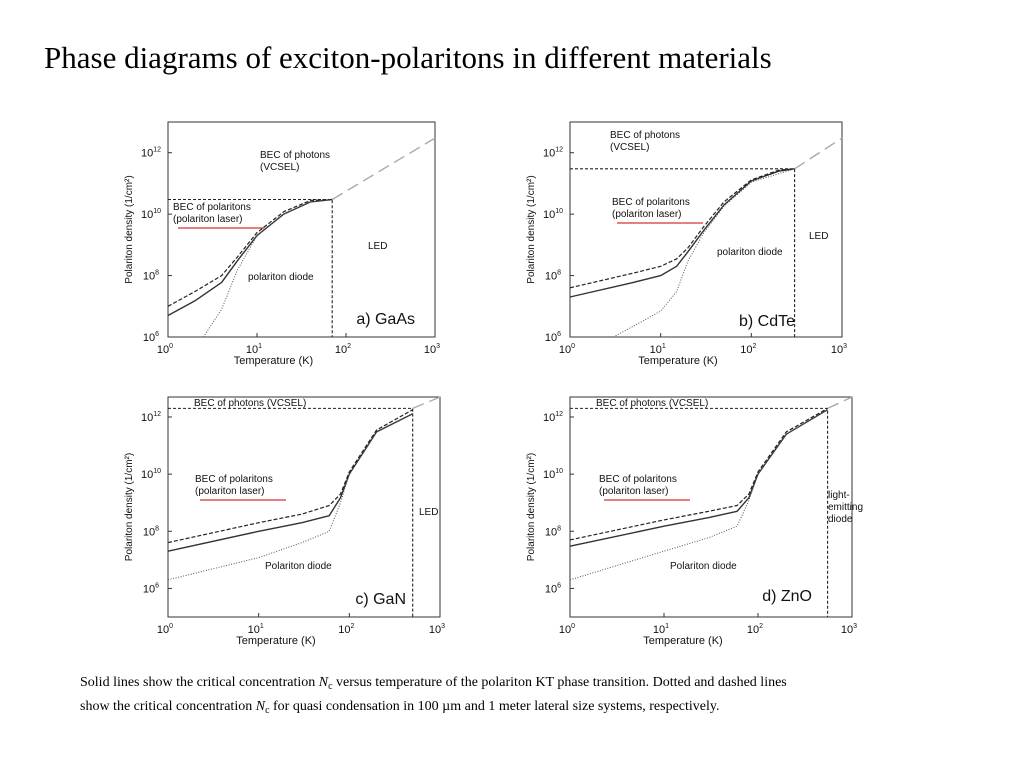  Describe the element at coordinates (151, 153) in the screenshot. I see `y-tick-label: 10¹²` at that location.